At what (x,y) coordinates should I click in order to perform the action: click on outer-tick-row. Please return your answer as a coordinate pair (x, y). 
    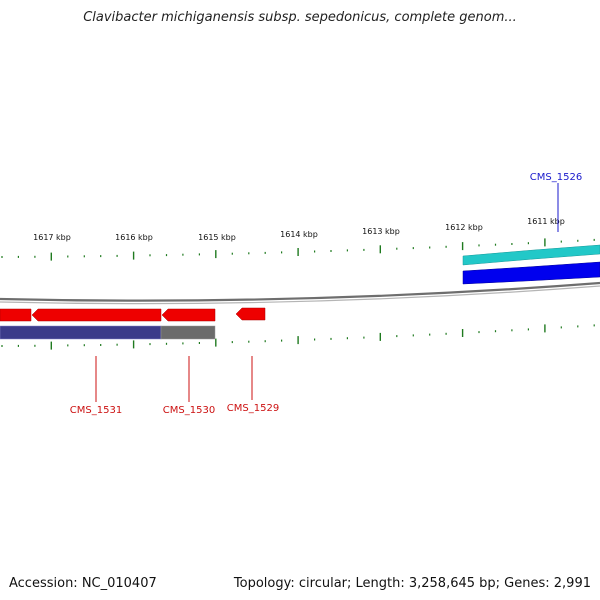
    Looking at the image, I should click on (298, 249).